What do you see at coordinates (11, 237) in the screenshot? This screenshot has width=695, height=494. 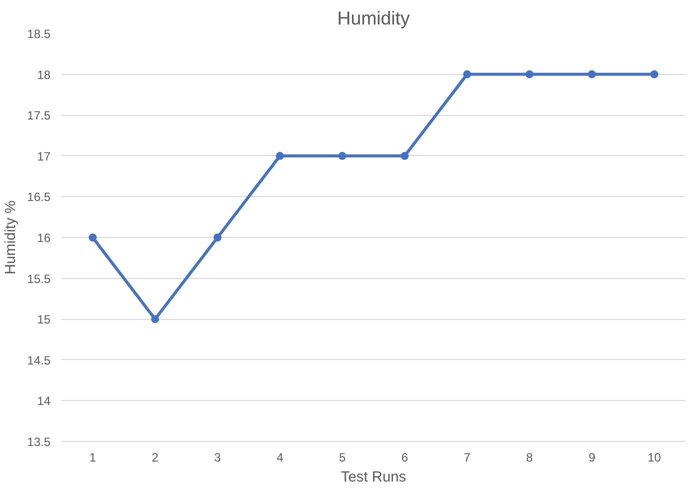 I see `y-axis-title: Humidity %` at bounding box center [11, 237].